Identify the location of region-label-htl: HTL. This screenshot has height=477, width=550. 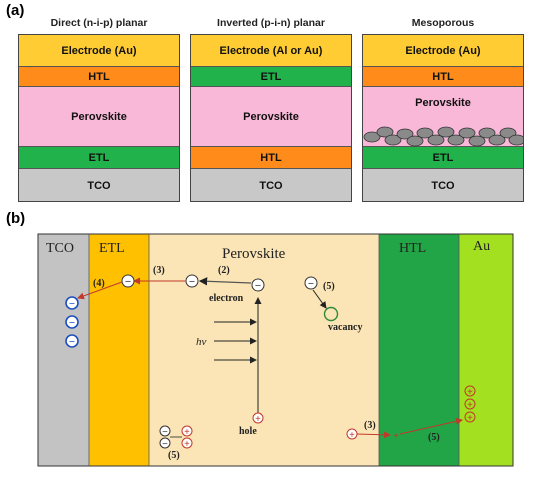
(412, 248).